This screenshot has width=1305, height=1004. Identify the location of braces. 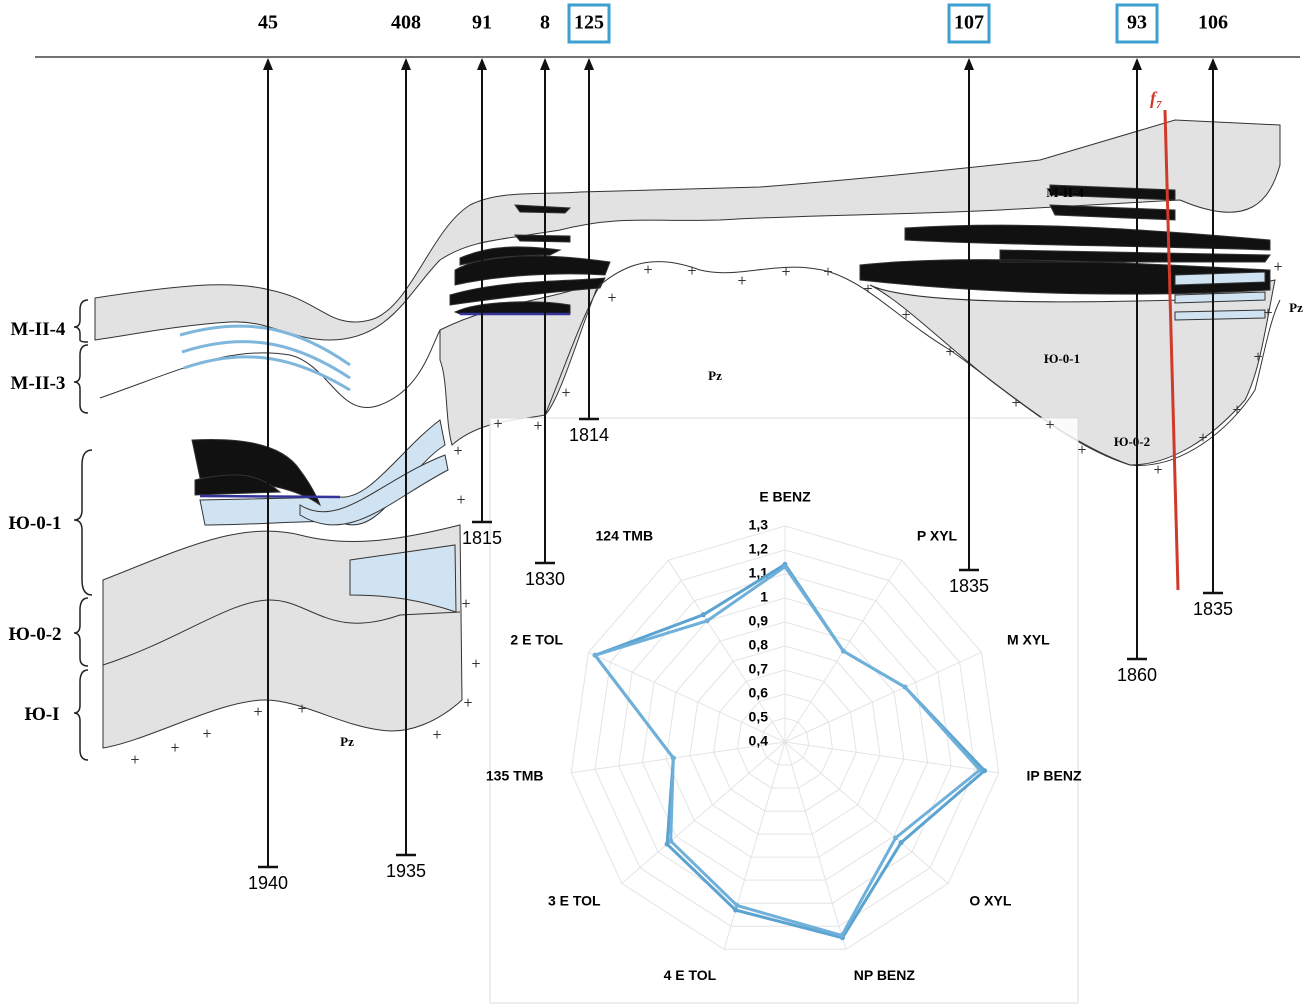
(83, 530).